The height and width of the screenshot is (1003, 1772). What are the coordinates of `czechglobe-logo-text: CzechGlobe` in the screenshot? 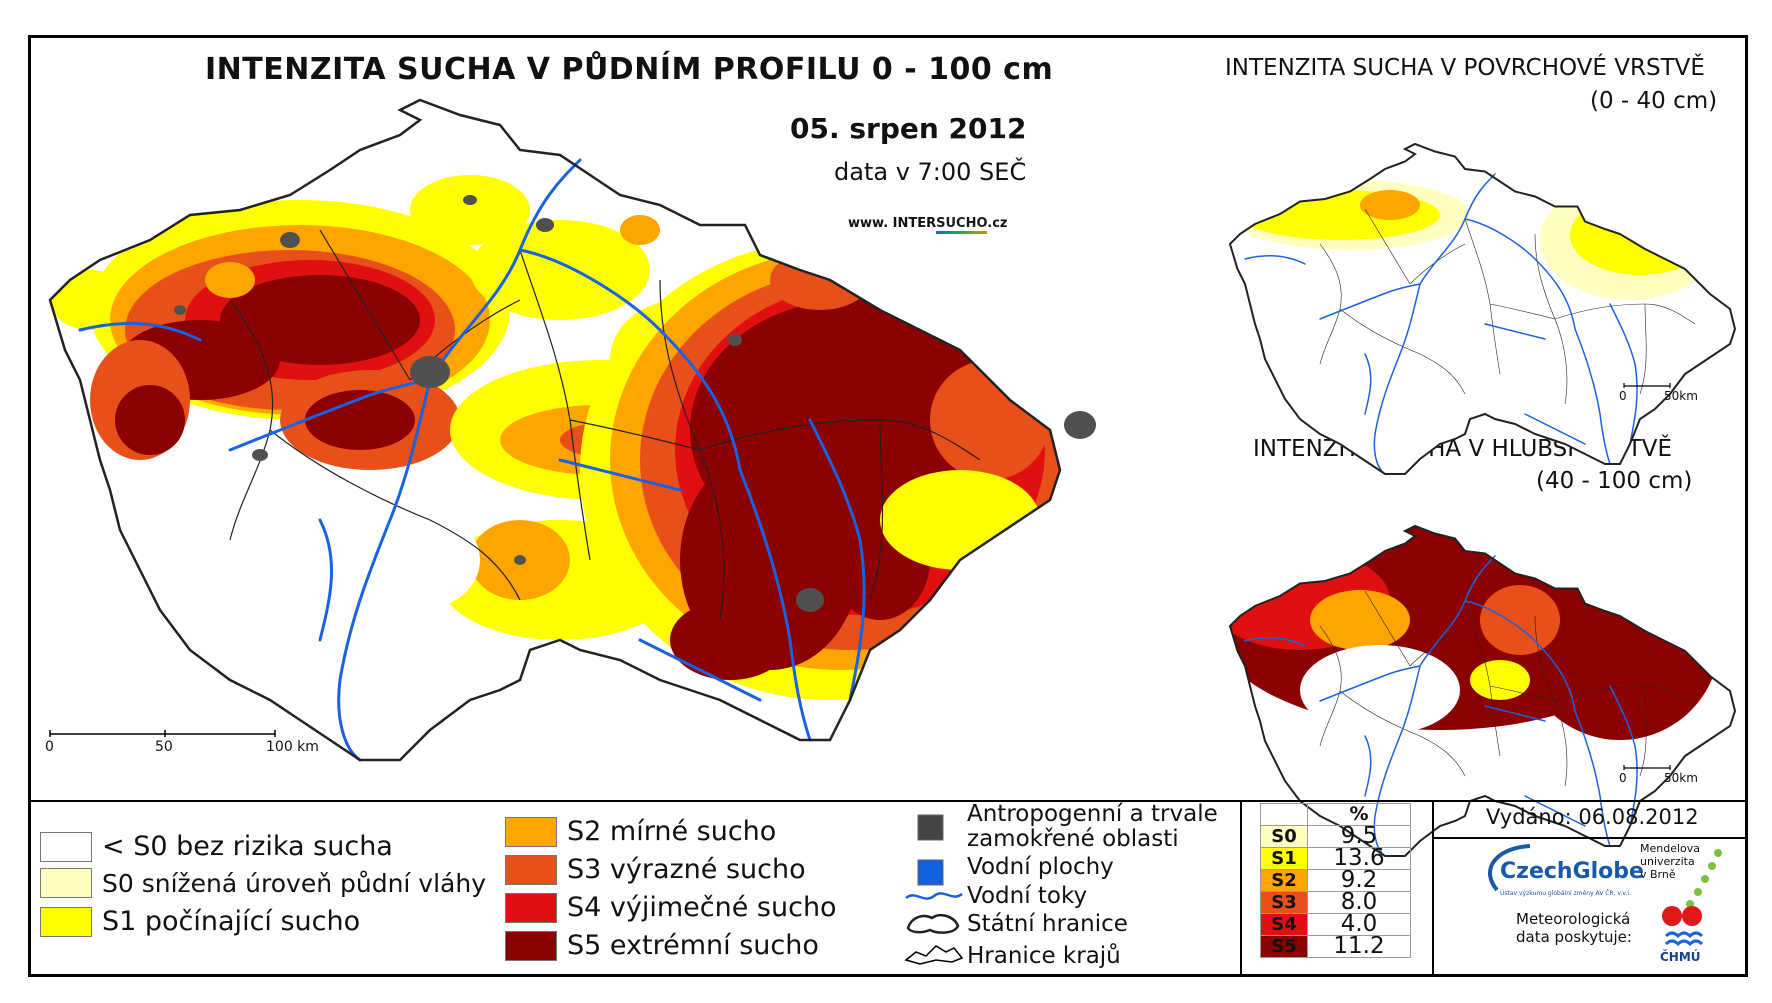 It's located at (1572, 871).